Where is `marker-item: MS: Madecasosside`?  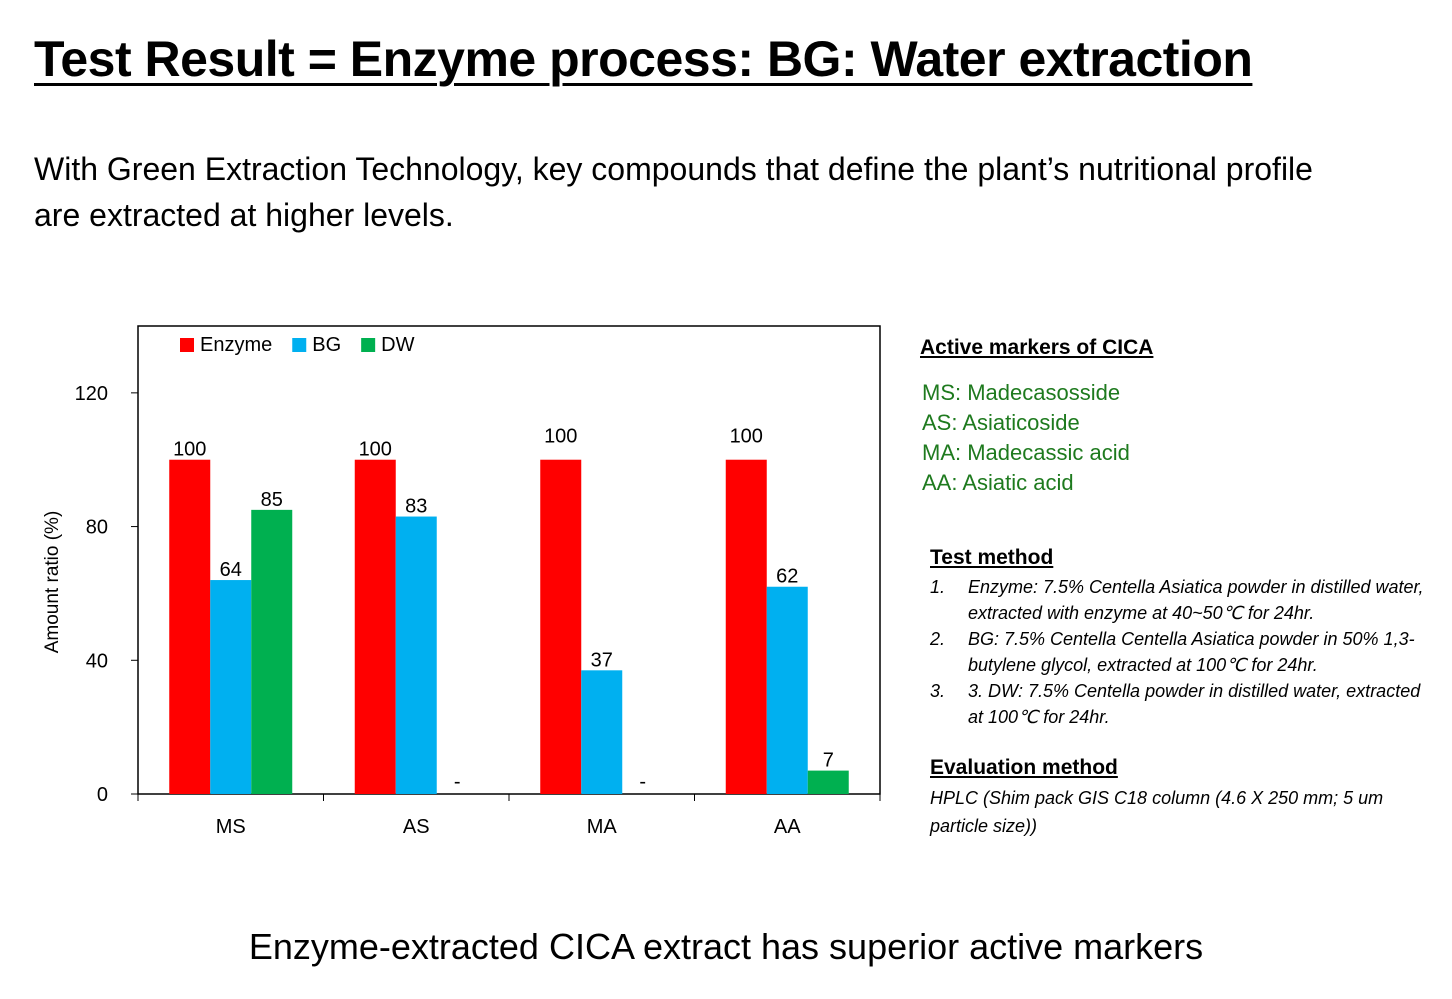 marker-item: MS: Madecasosside is located at coordinates (1021, 392).